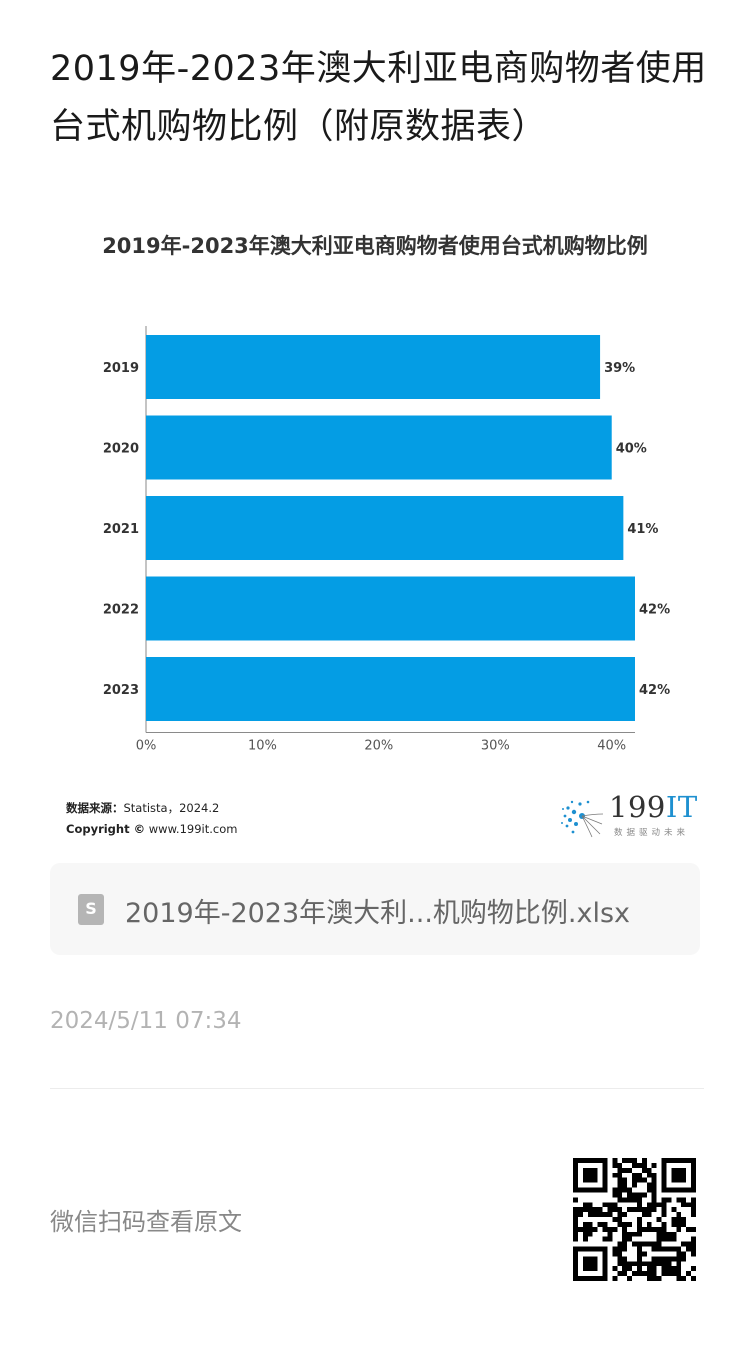 The height and width of the screenshot is (1346, 750). What do you see at coordinates (121, 449) in the screenshot?
I see `y-tick-label: 2020` at bounding box center [121, 449].